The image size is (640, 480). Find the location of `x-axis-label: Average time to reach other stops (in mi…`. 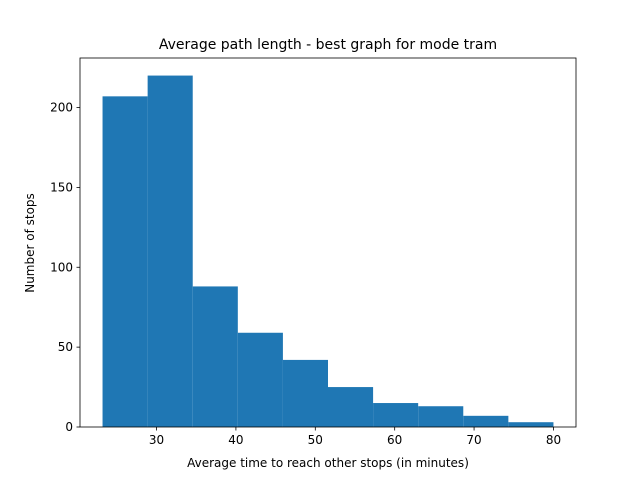

x-axis-label: Average time to reach other stops (in mi… is located at coordinates (328, 463).